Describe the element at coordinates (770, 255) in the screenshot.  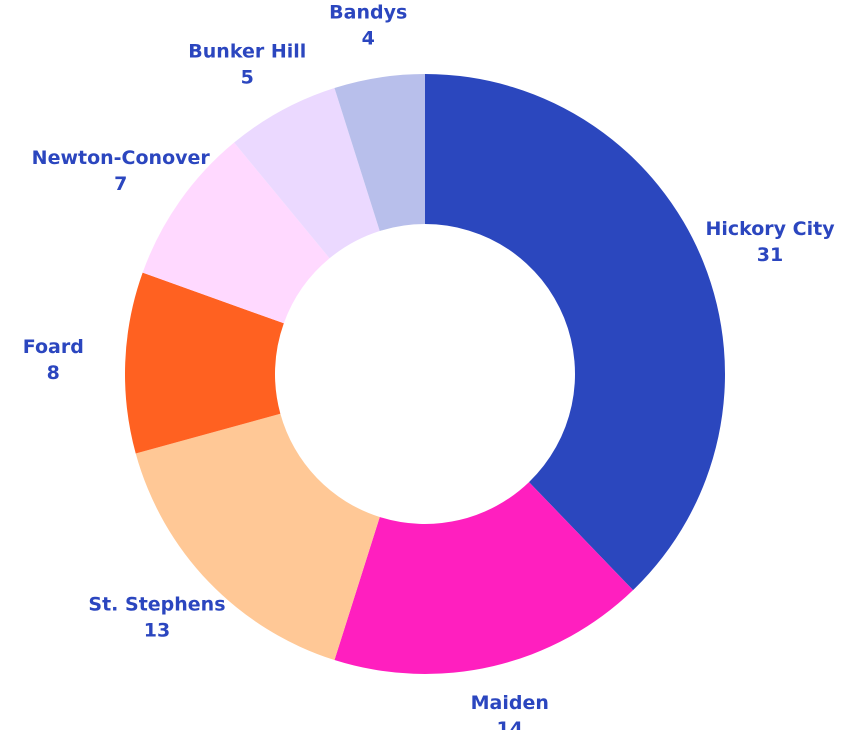
I see `slice-value: 31` at that location.